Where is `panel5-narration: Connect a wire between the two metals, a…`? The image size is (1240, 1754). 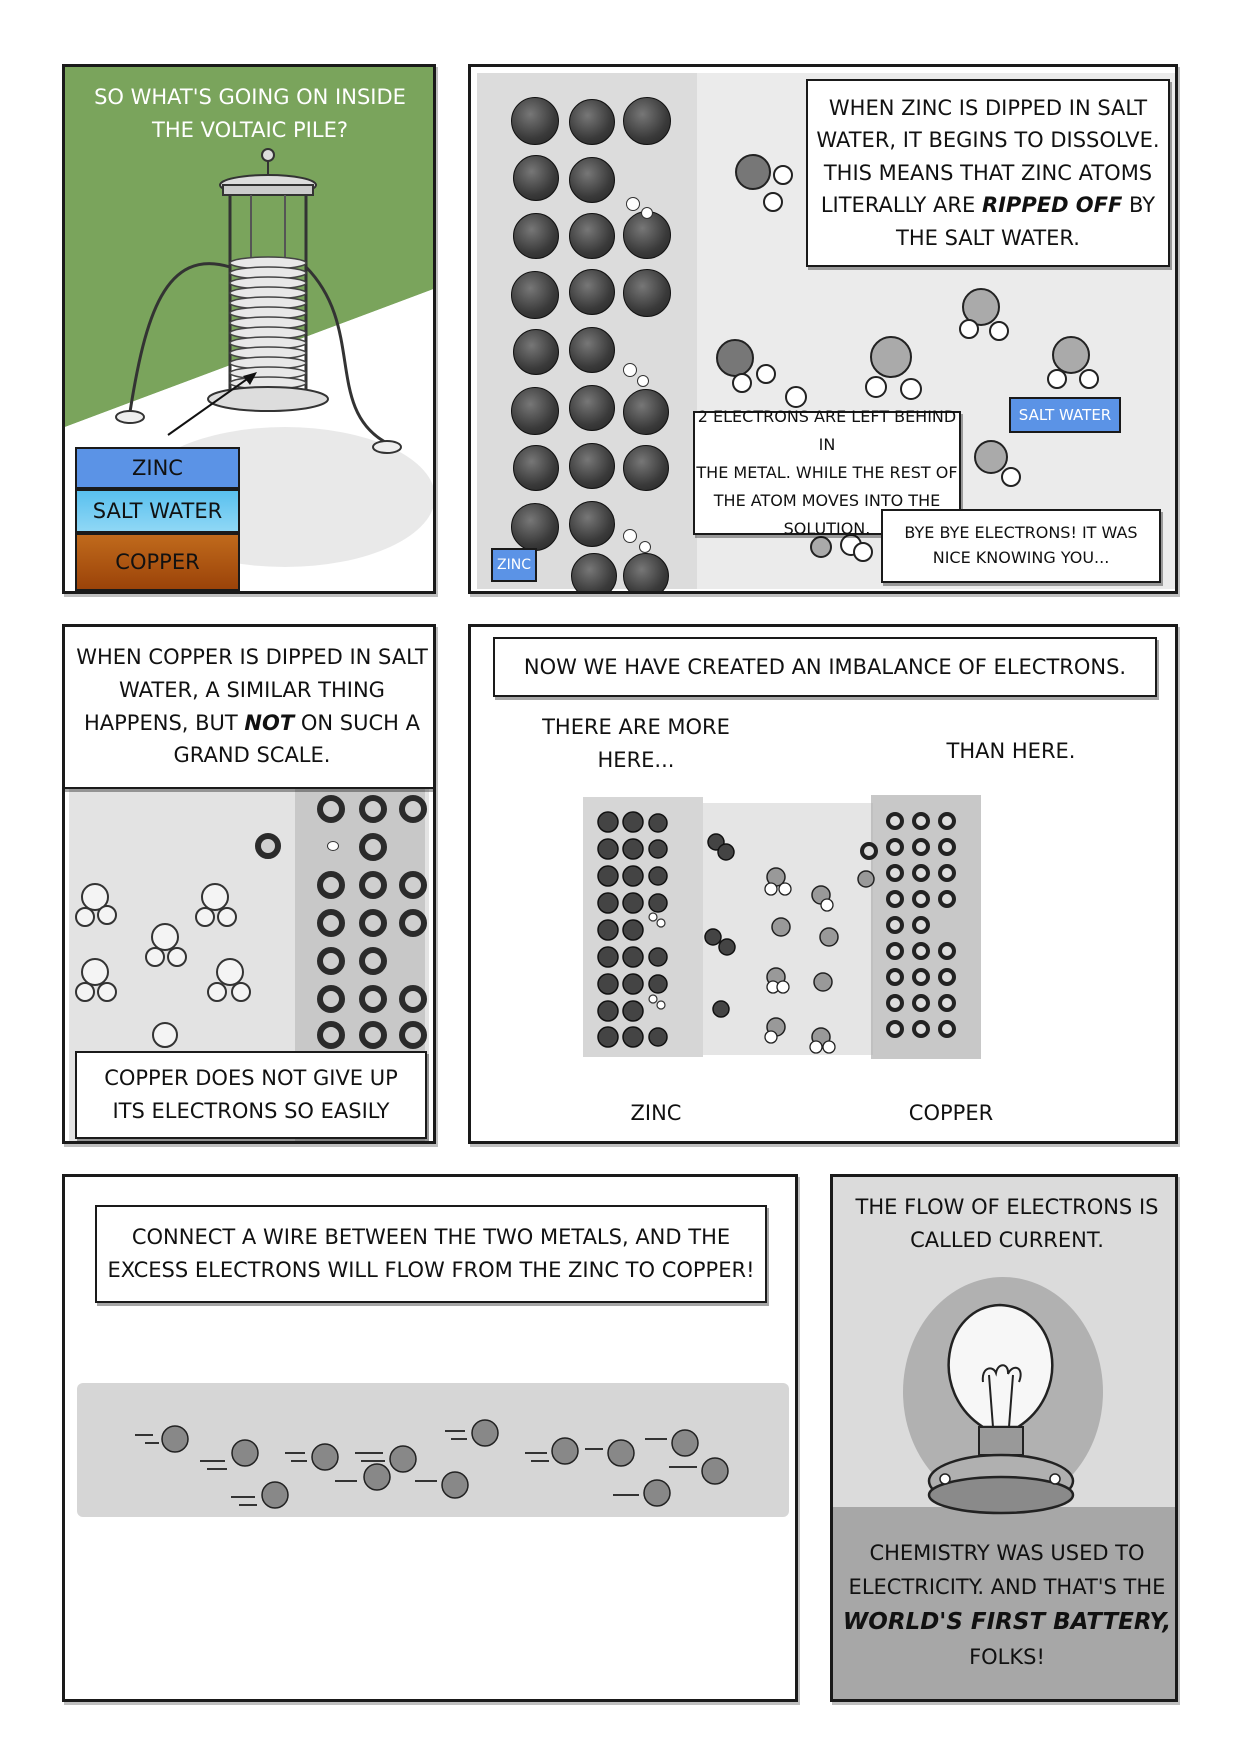 panel5-narration: Connect a wire between the two metals, a… is located at coordinates (431, 1254).